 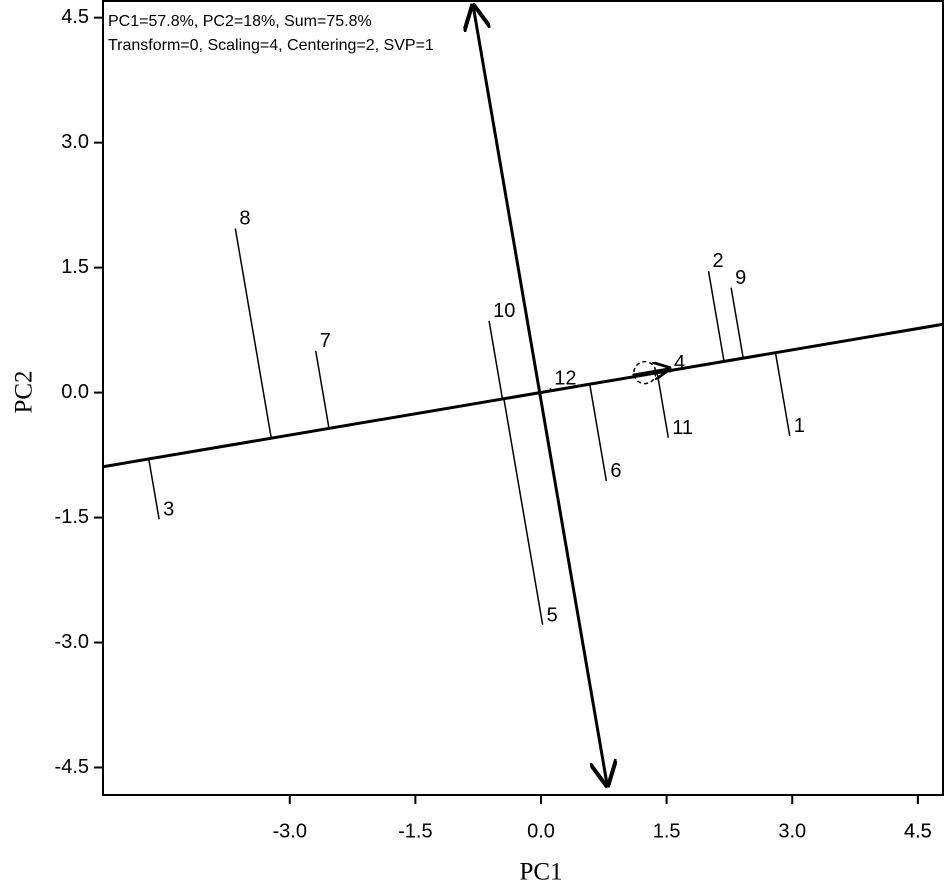 What do you see at coordinates (72, 767) in the screenshot?
I see `y-tick-label: -4.5` at bounding box center [72, 767].